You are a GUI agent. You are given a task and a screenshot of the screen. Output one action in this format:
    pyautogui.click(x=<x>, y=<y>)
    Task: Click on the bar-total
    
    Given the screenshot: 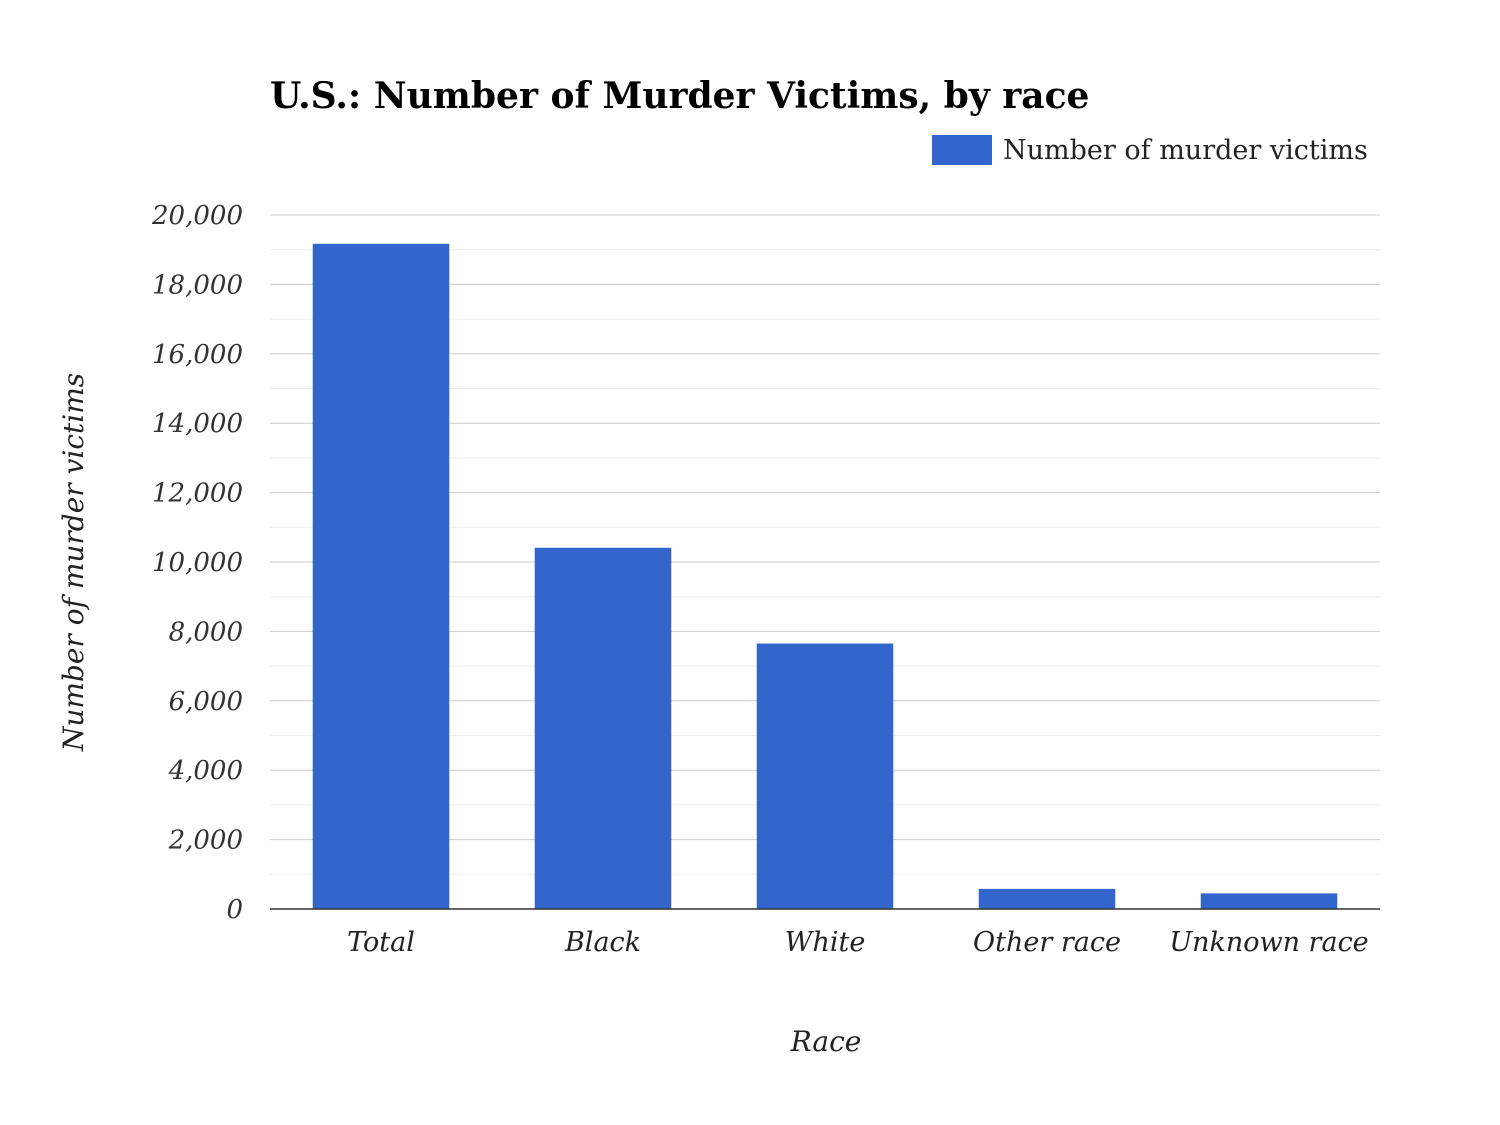 What is the action you would take?
    pyautogui.click(x=381, y=576)
    